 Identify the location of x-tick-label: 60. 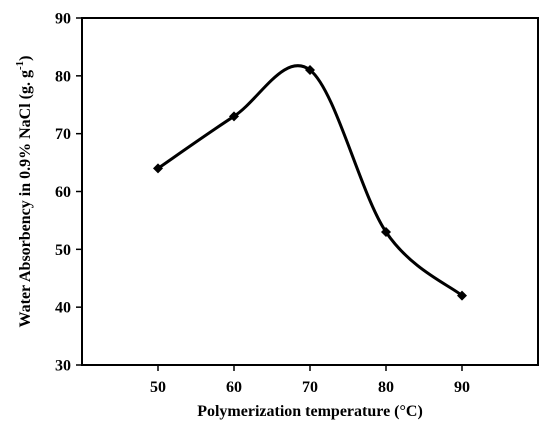
(234, 387).